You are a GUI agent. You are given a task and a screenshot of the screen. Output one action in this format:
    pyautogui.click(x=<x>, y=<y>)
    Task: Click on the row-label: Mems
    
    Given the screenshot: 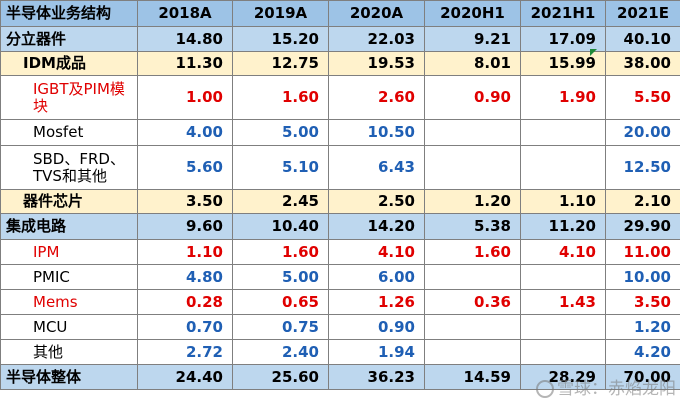 What is the action you would take?
    pyautogui.click(x=69, y=302)
    